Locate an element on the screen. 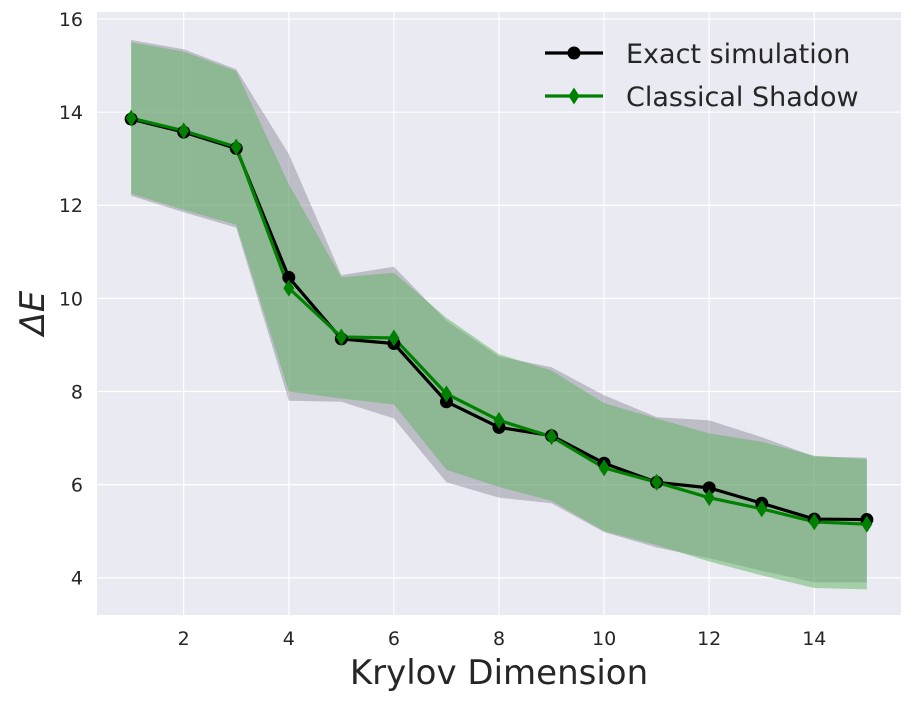  y-tick-label: 16 is located at coordinates (71, 20).